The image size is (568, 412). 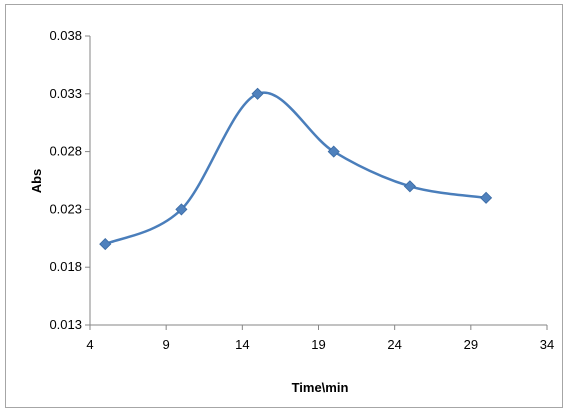 I want to click on x-tick-label: 19, so click(x=318, y=344).